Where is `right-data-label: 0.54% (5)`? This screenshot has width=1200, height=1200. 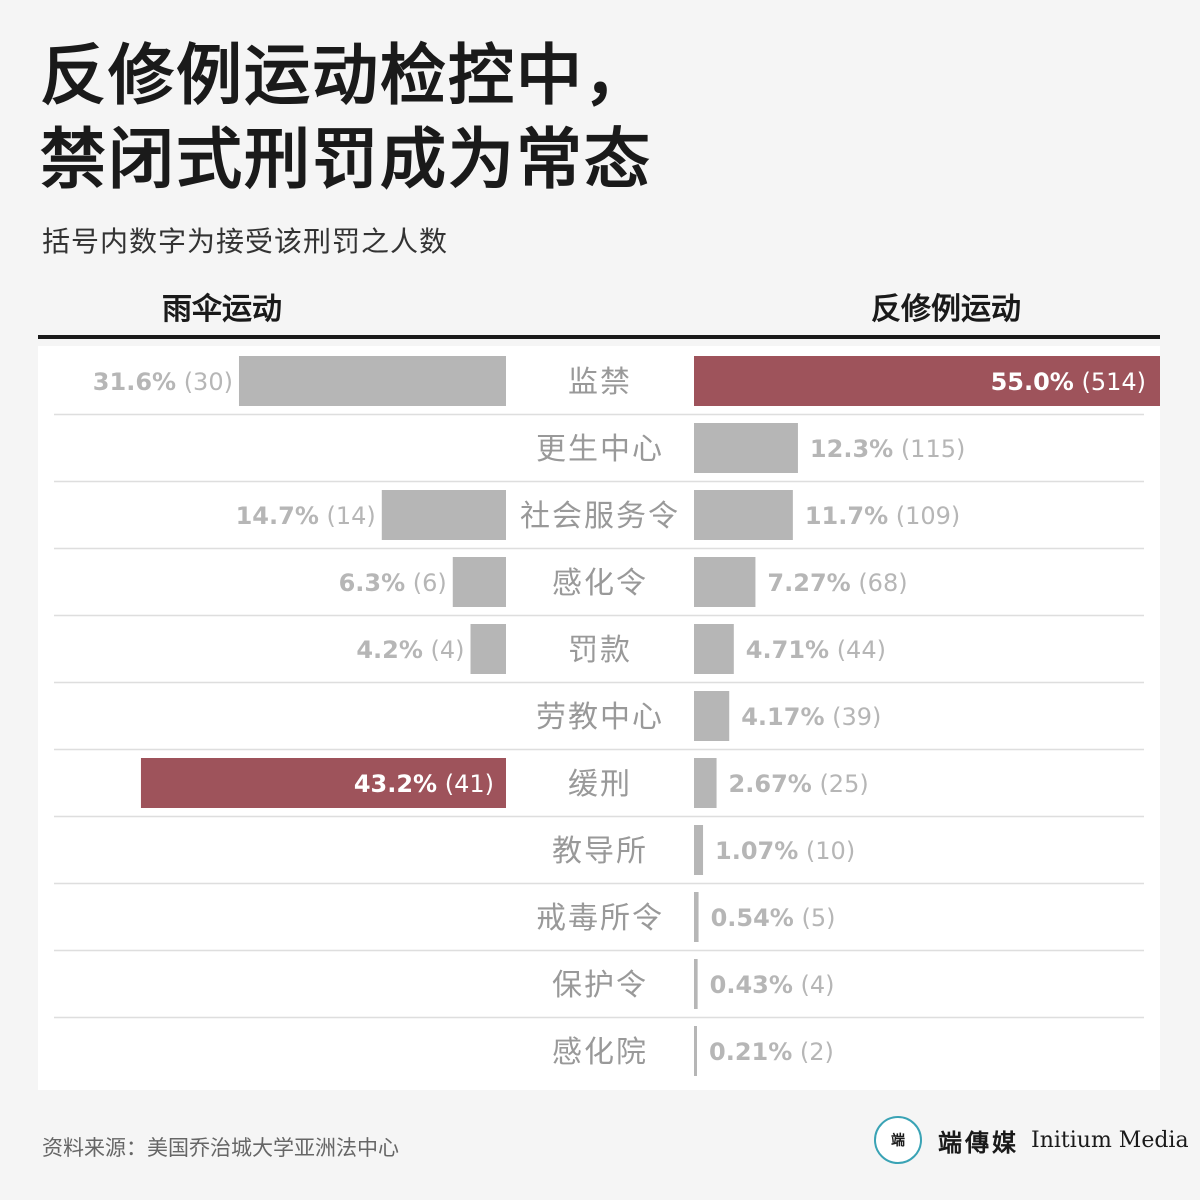 right-data-label: 0.54% (5) is located at coordinates (773, 918).